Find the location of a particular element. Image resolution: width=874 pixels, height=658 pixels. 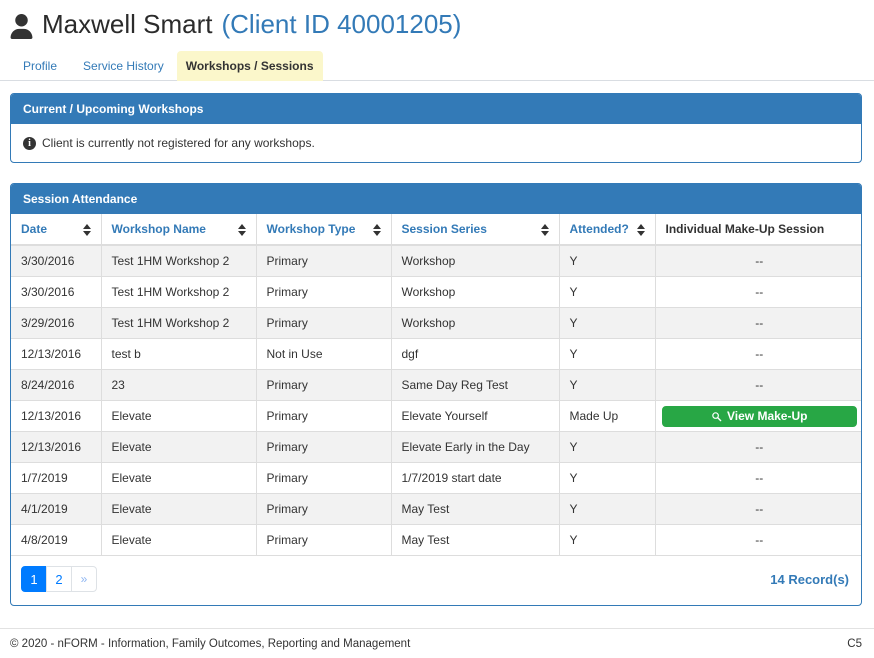

table-row: 4/1/2019 Elevate Primary May Test Y -- is located at coordinates (436, 509).